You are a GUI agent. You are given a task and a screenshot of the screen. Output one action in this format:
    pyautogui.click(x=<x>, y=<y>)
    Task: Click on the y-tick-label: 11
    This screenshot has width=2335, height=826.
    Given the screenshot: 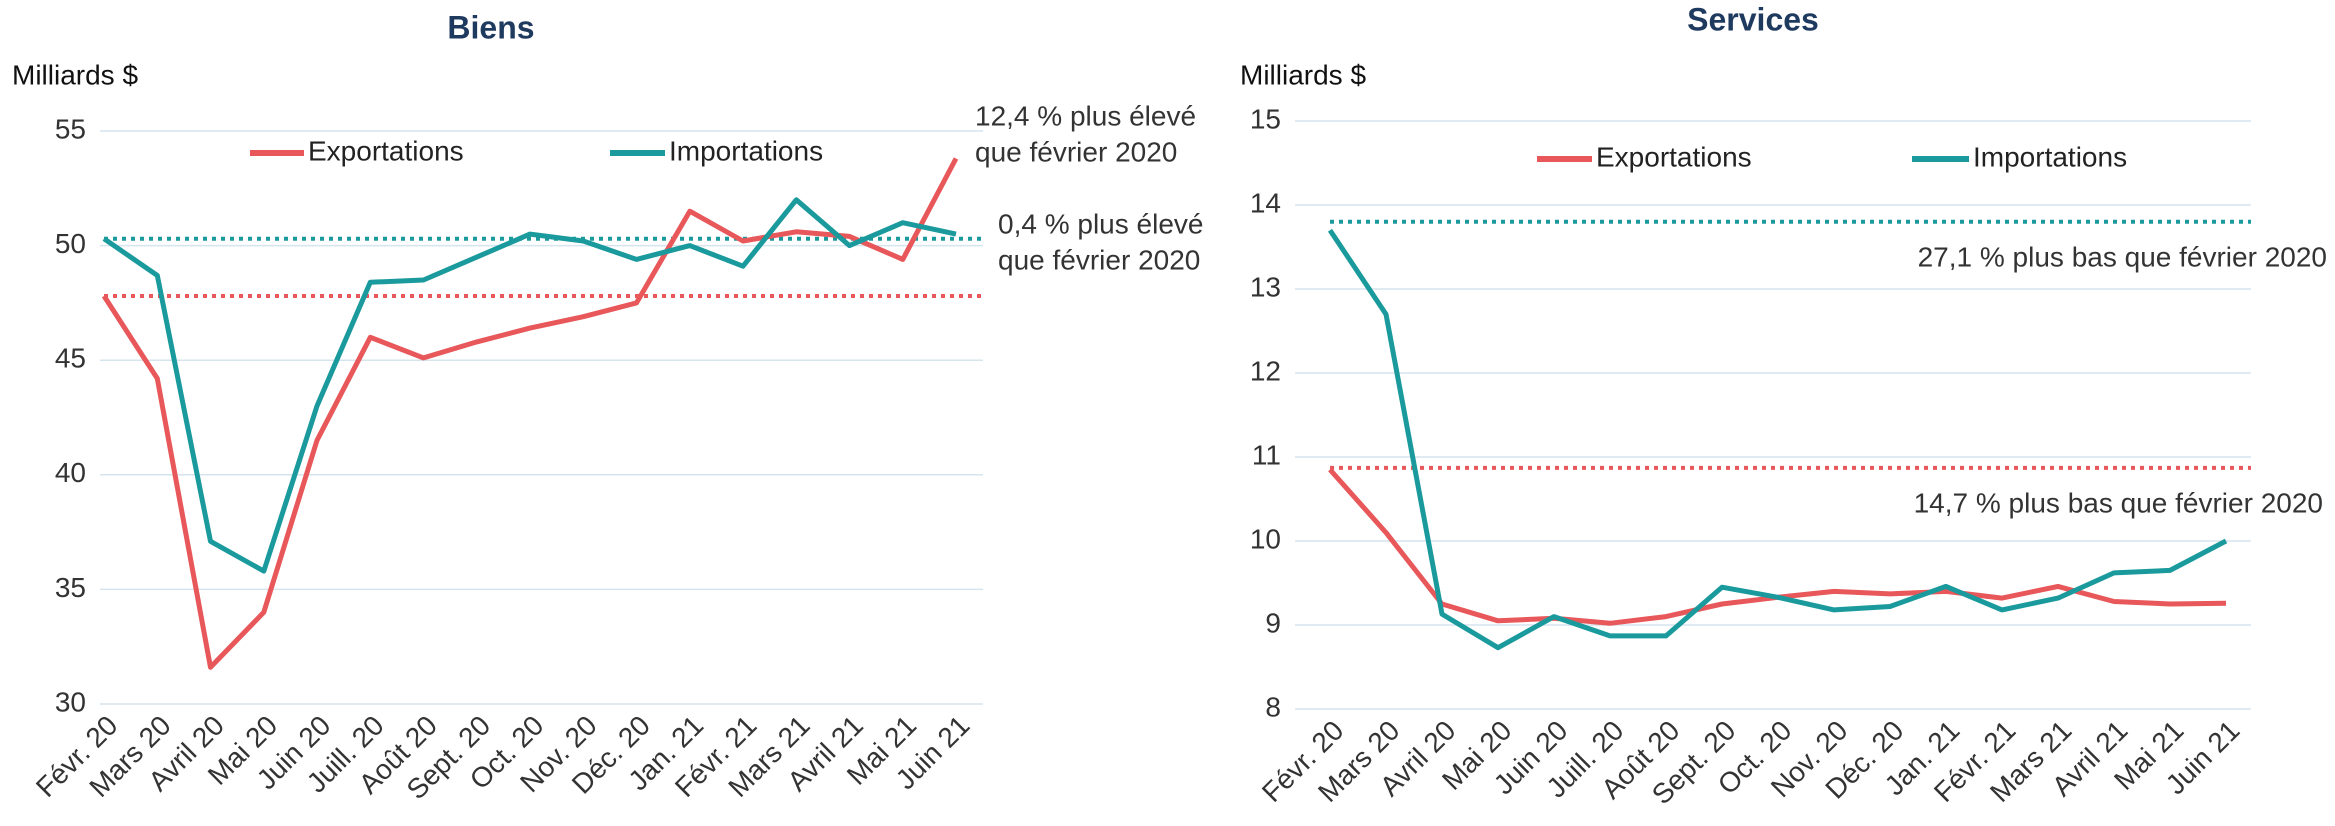 What is the action you would take?
    pyautogui.click(x=1266, y=454)
    